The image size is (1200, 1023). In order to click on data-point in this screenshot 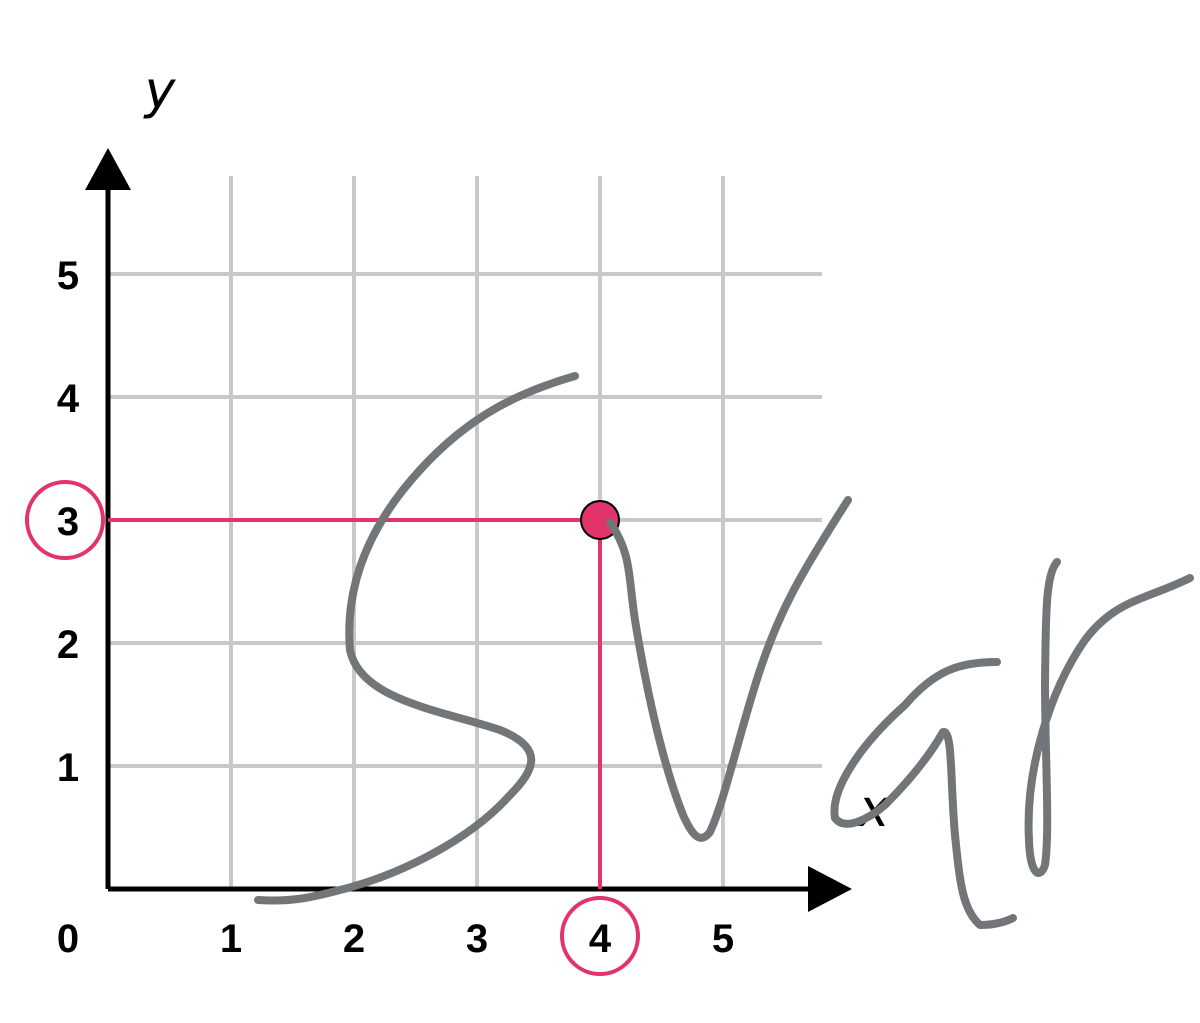, I will do `click(600, 520)`.